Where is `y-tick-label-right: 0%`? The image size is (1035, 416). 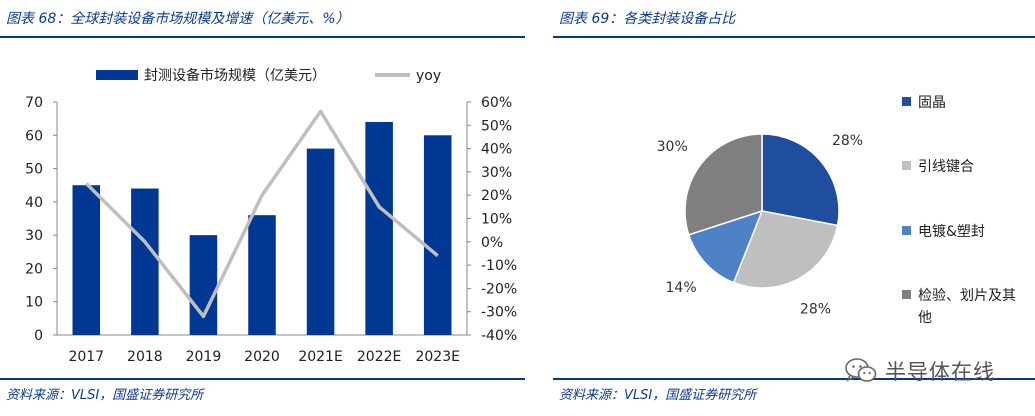
y-tick-label-right: 0% is located at coordinates (492, 243).